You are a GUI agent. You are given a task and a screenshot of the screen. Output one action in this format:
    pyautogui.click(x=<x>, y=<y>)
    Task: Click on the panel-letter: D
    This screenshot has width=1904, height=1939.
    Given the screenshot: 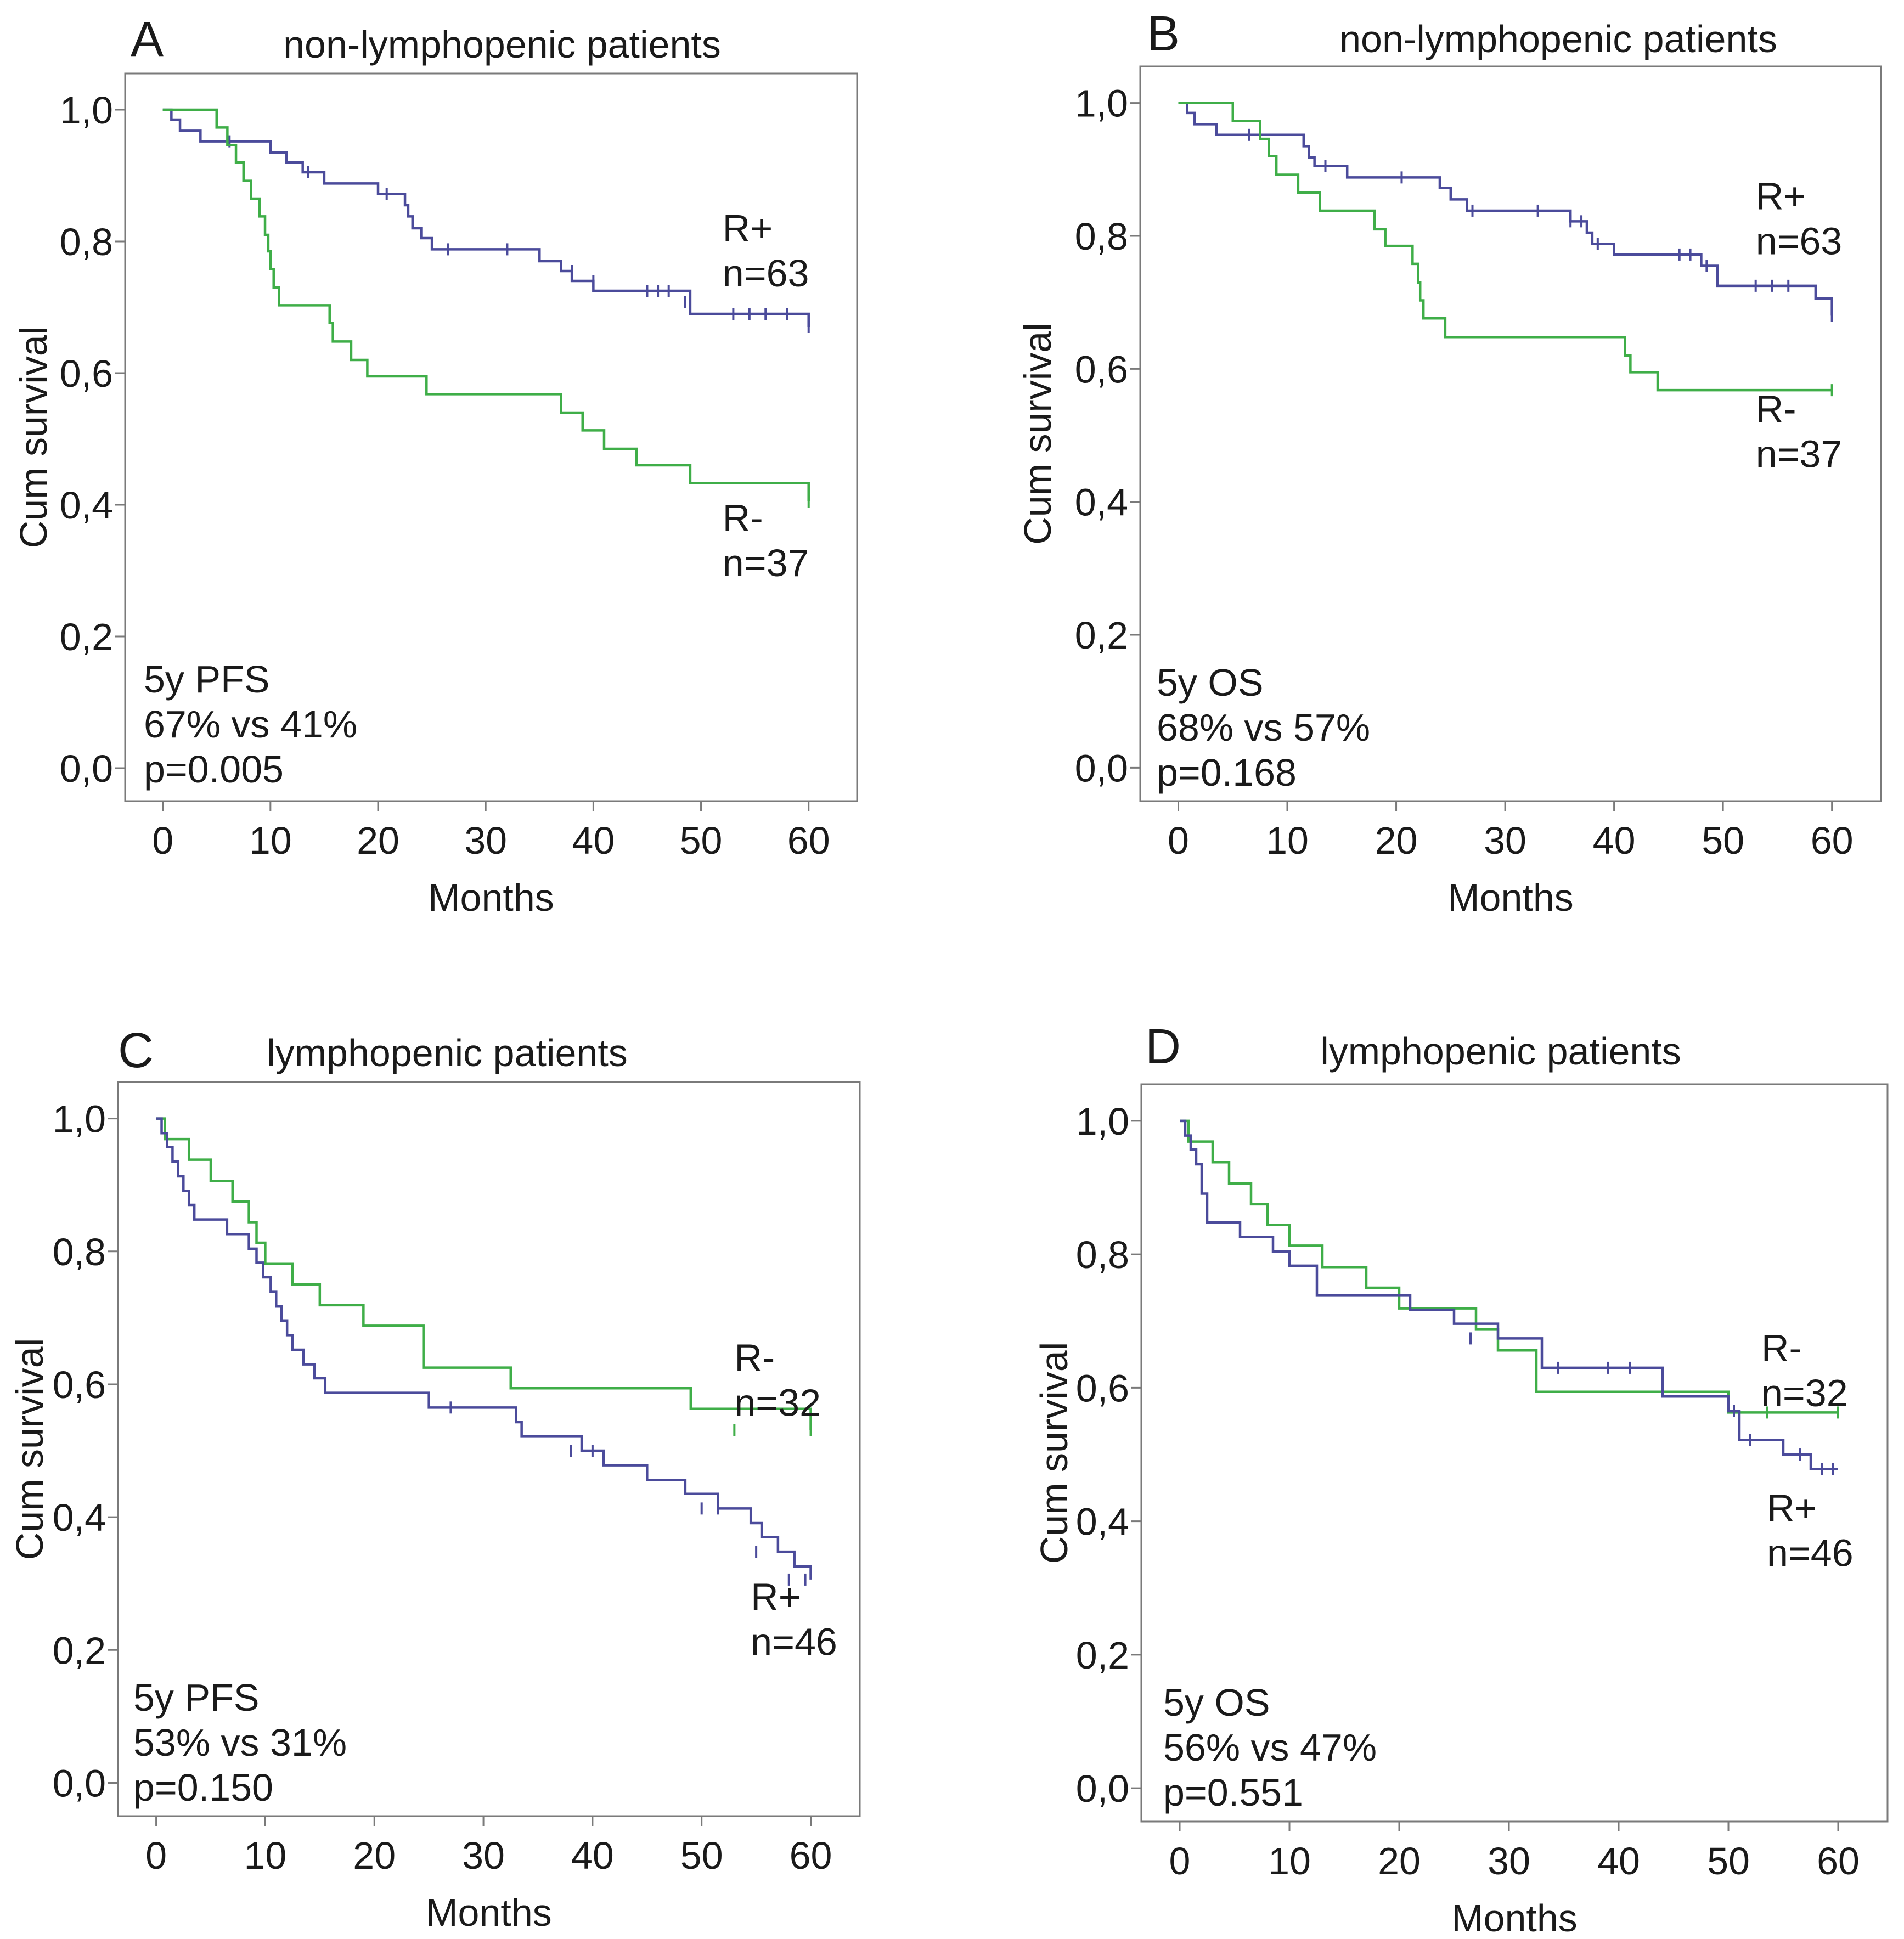 What is the action you would take?
    pyautogui.click(x=1163, y=1046)
    